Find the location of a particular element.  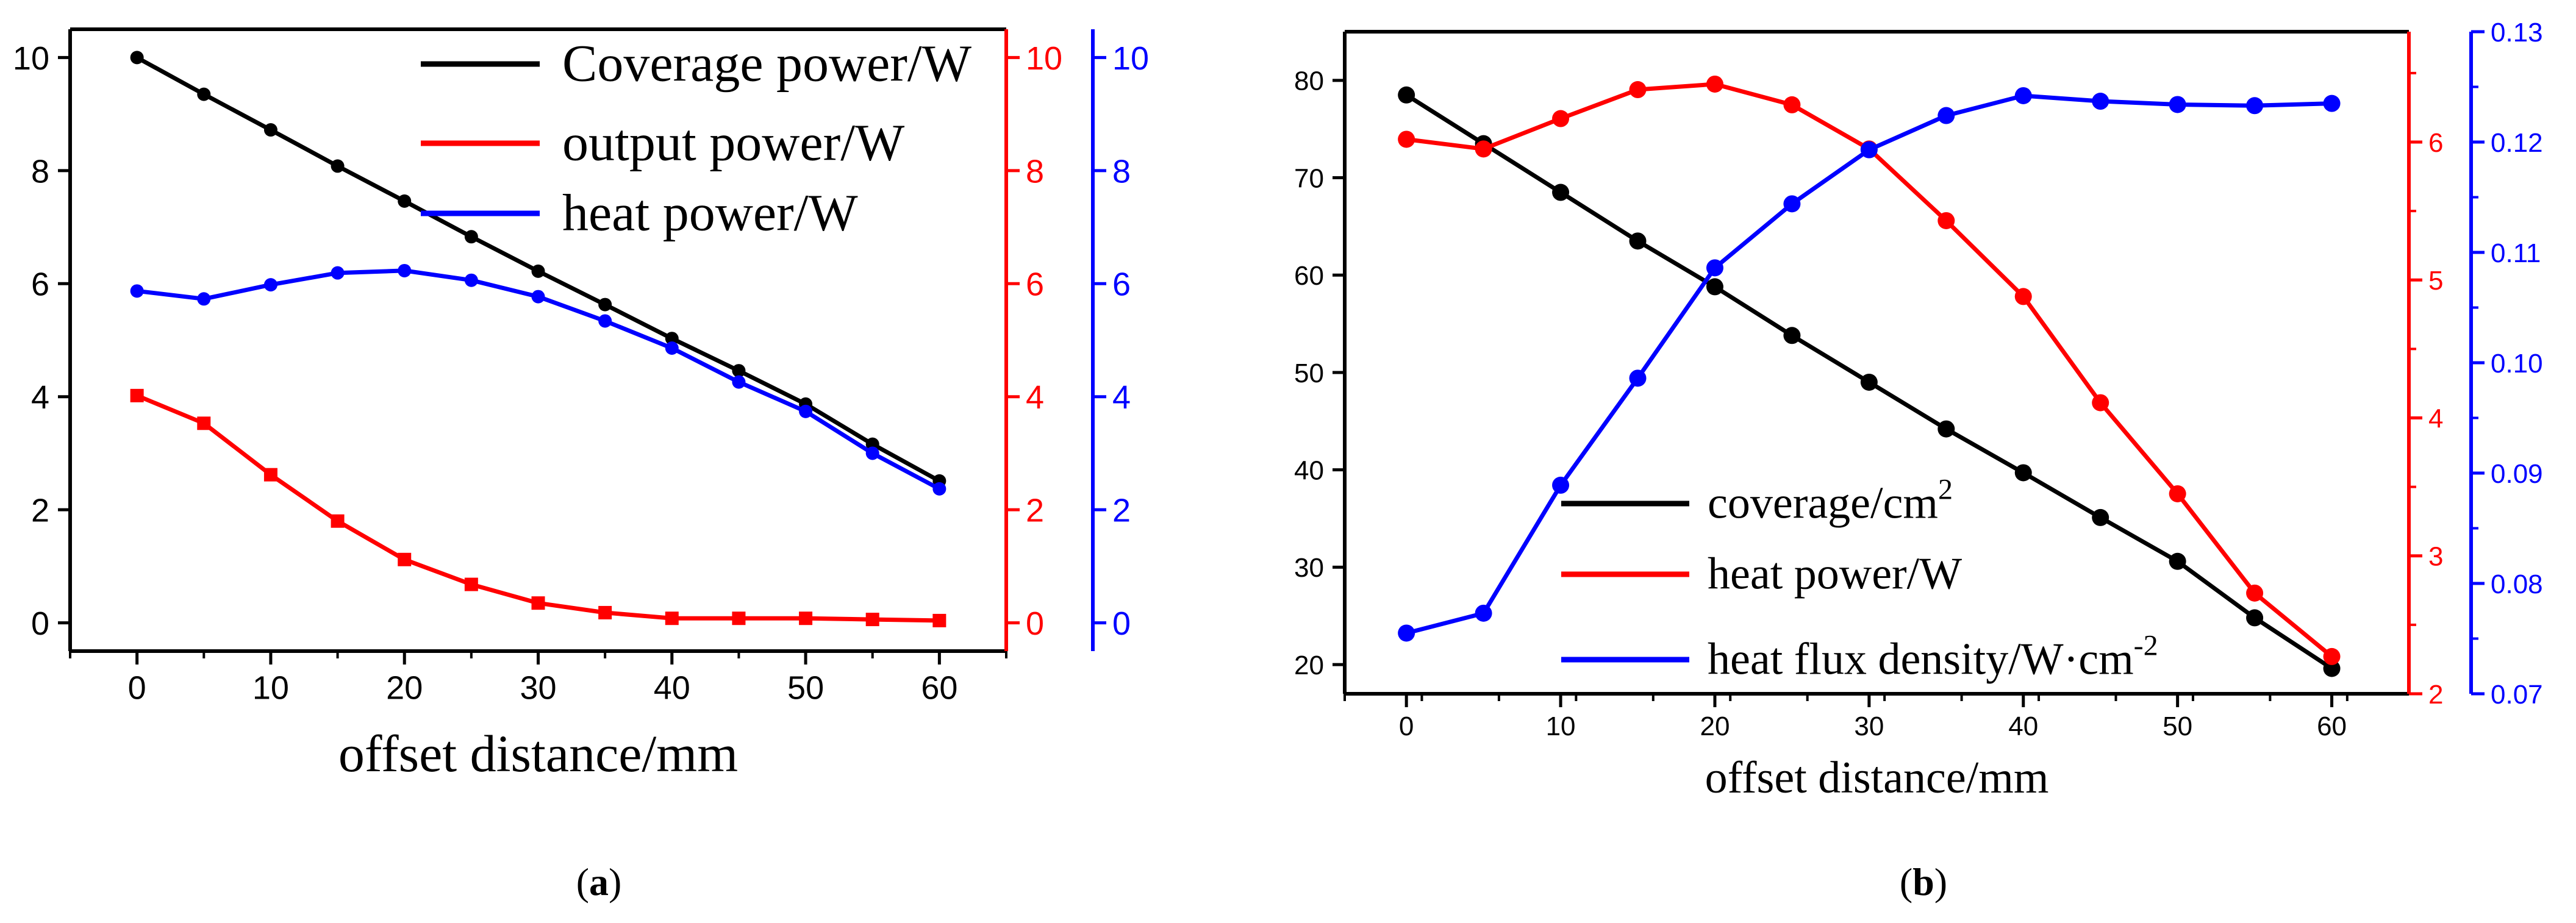

y-left-tick-label: 80 is located at coordinates (1309, 81).